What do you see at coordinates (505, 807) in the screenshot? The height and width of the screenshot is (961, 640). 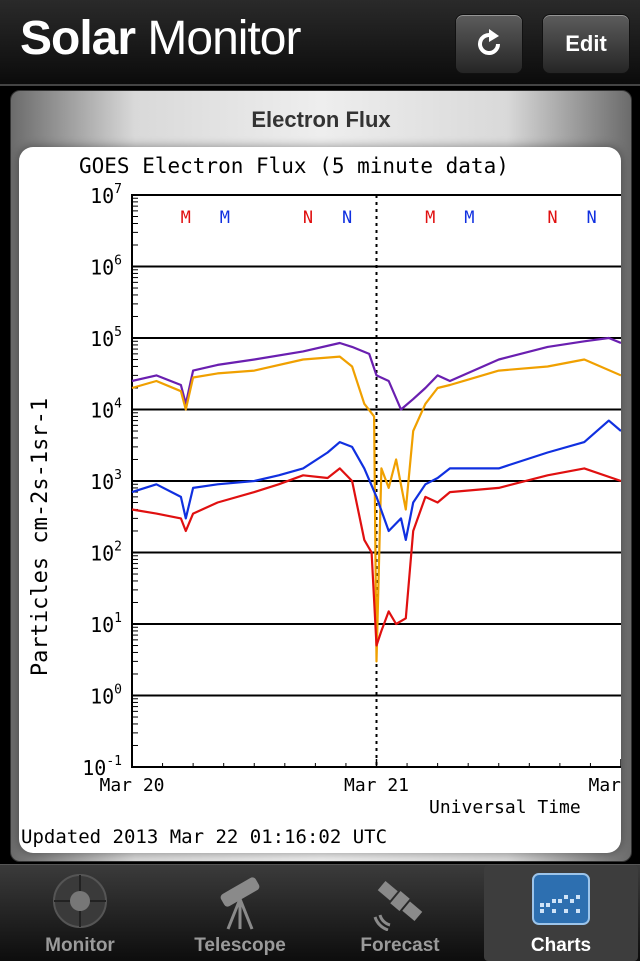 I see `chart-xlabel: Universal Time` at bounding box center [505, 807].